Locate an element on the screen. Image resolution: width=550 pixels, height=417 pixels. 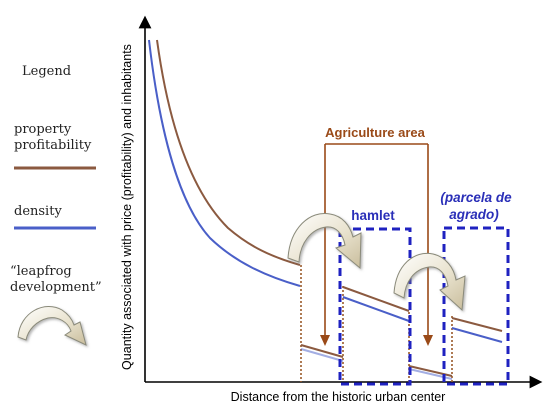
agriculture-low-segments is located at coordinates (376, 362).